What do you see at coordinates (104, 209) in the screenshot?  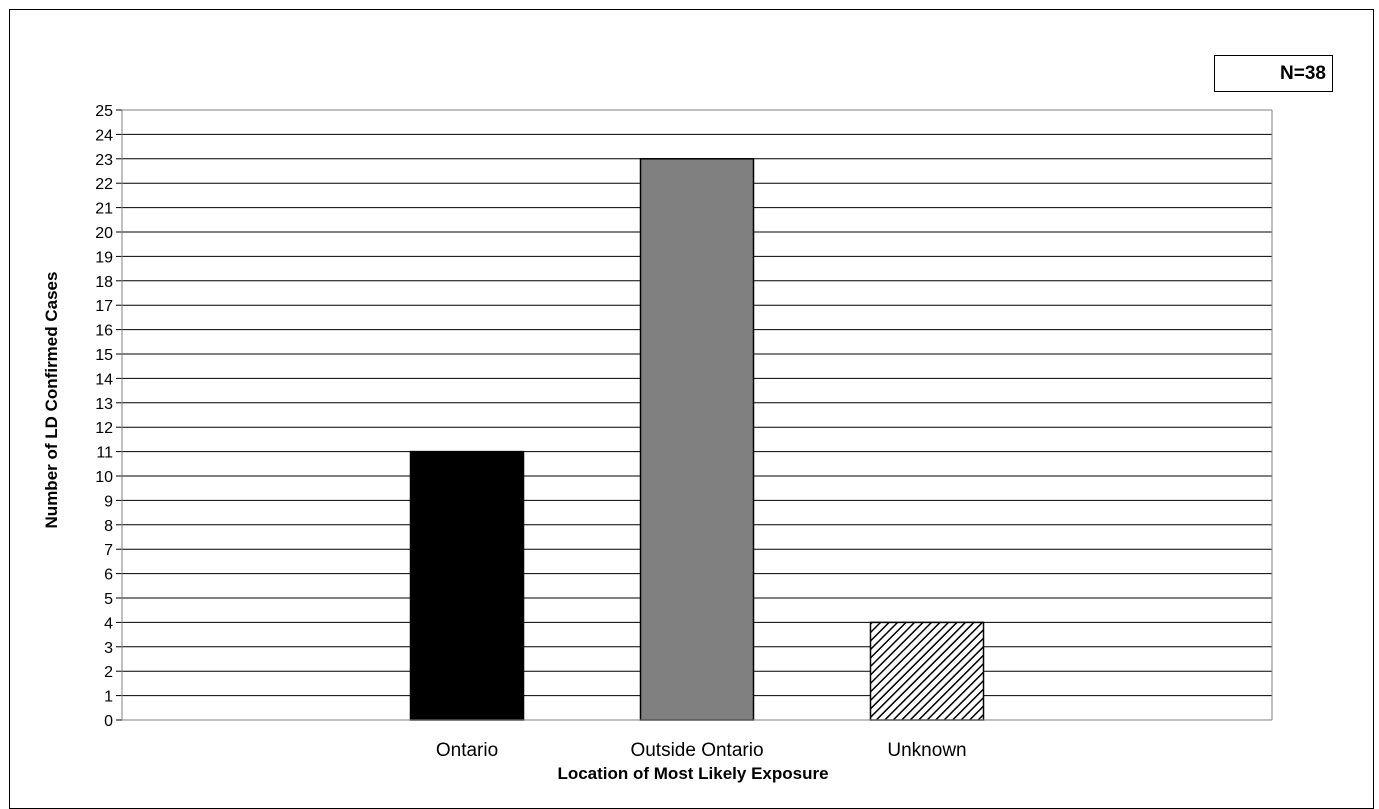 I see `y-tick-label: 21` at bounding box center [104, 209].